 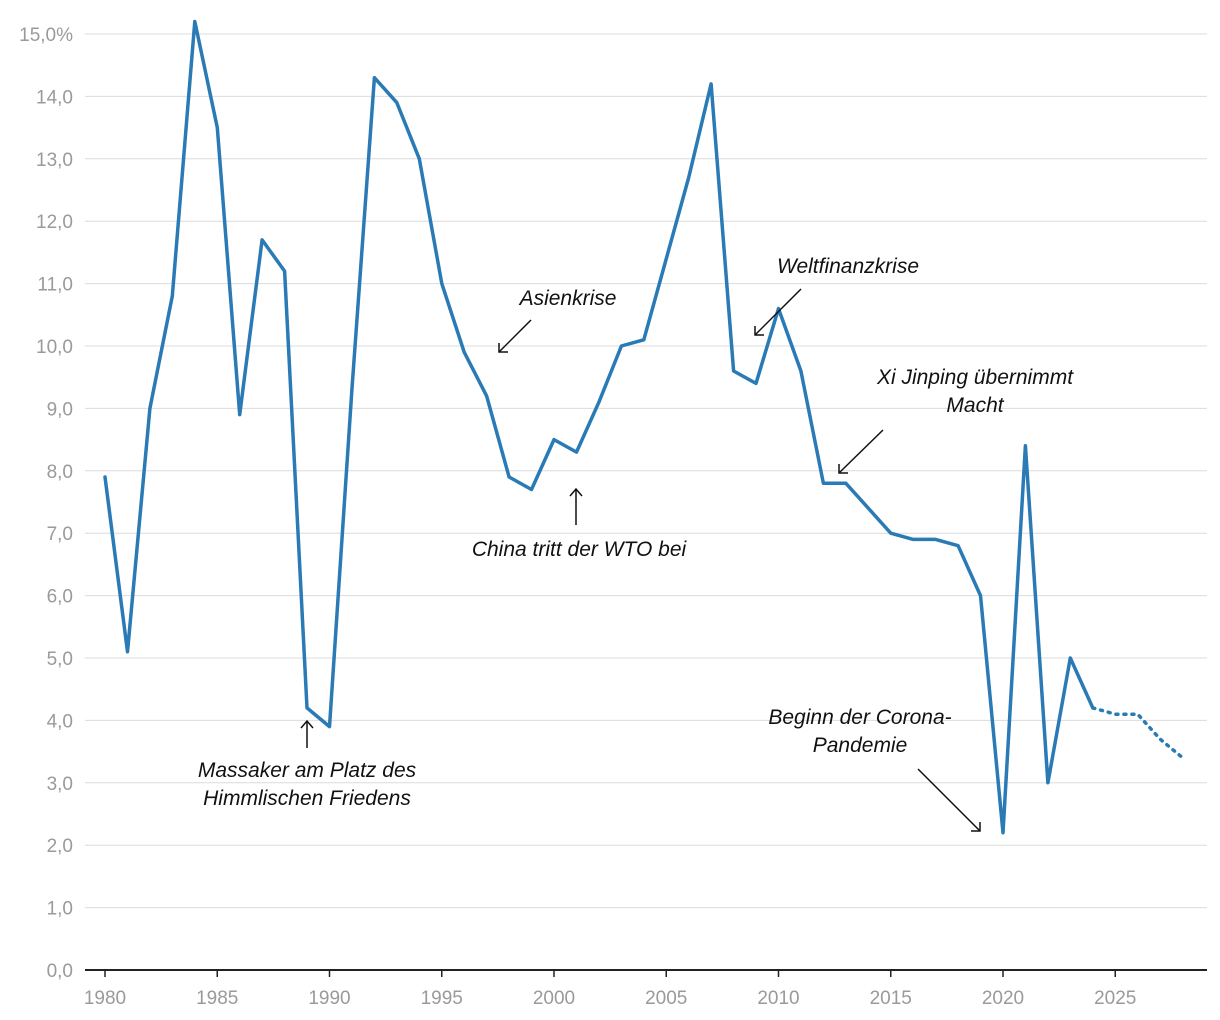 I want to click on data-point-1986, so click(x=240, y=415).